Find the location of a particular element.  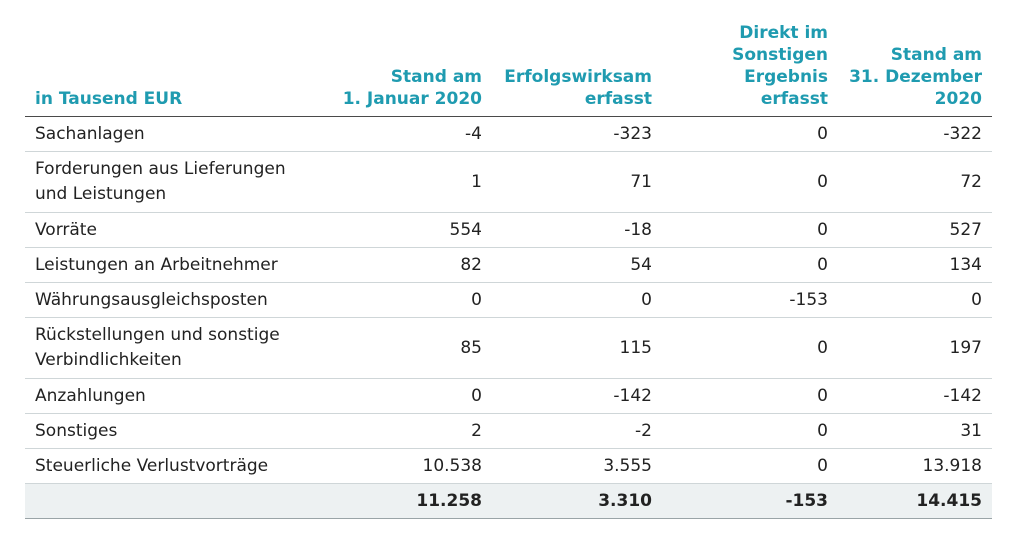

value-profit-loss: 54 is located at coordinates (577, 265).